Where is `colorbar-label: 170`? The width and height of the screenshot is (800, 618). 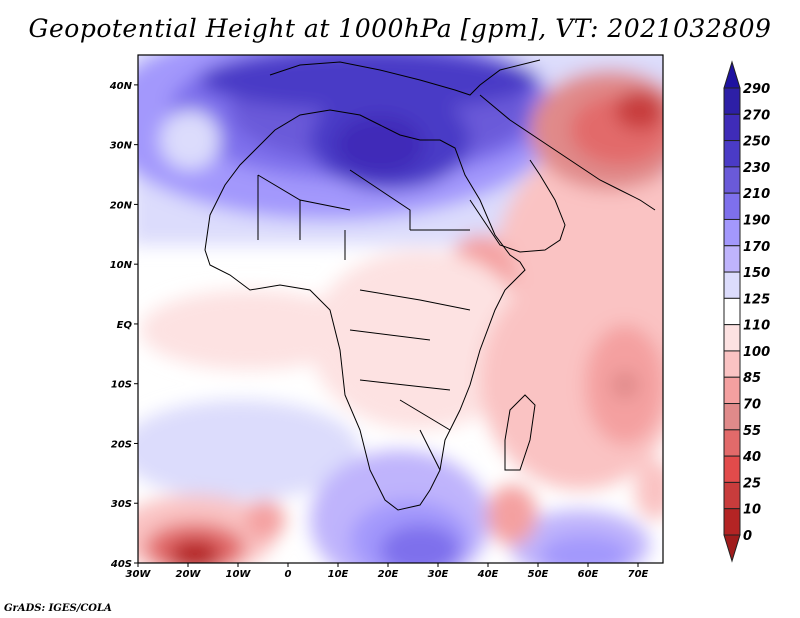 colorbar-label: 170 is located at coordinates (756, 247).